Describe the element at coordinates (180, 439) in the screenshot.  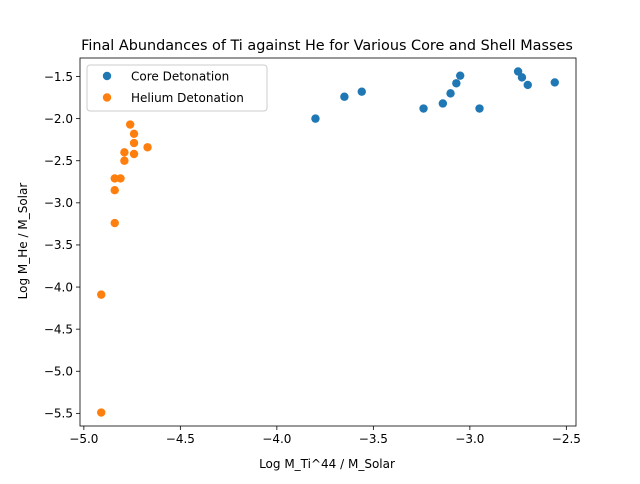
I see `x-tick-label: −4.5` at that location.